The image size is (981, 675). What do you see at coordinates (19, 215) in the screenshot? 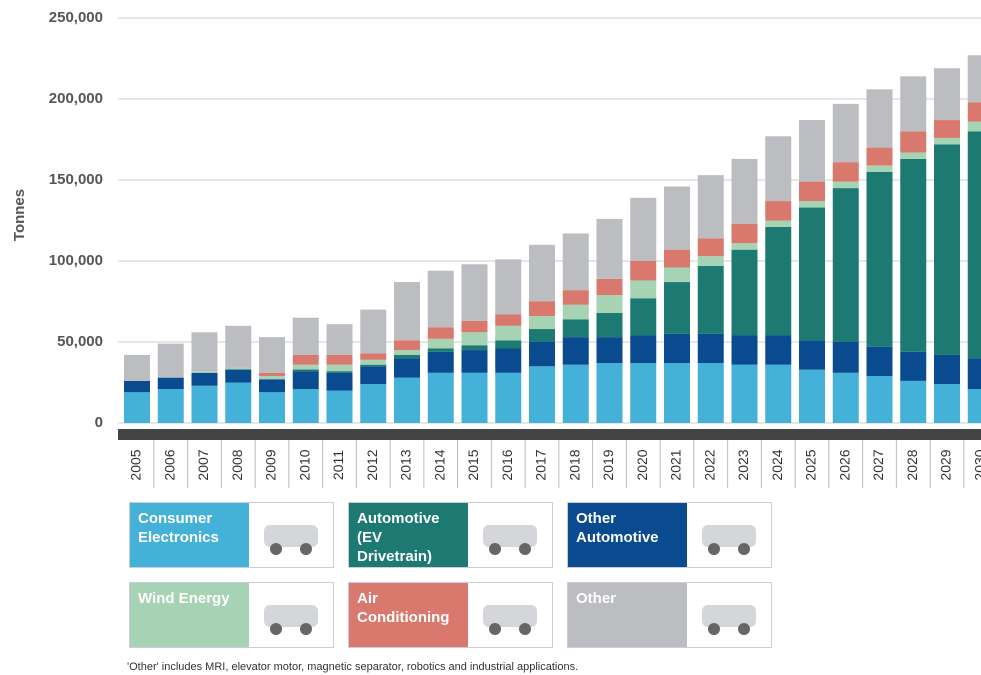
I see `y-axis-label: Tonnes` at bounding box center [19, 215].